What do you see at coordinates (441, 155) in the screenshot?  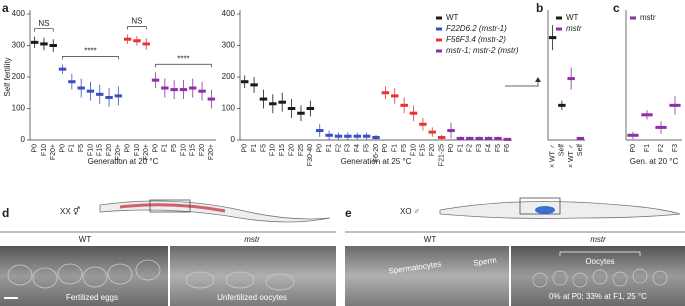 I see `x-tick-label: F21-25` at bounding box center [441, 155].